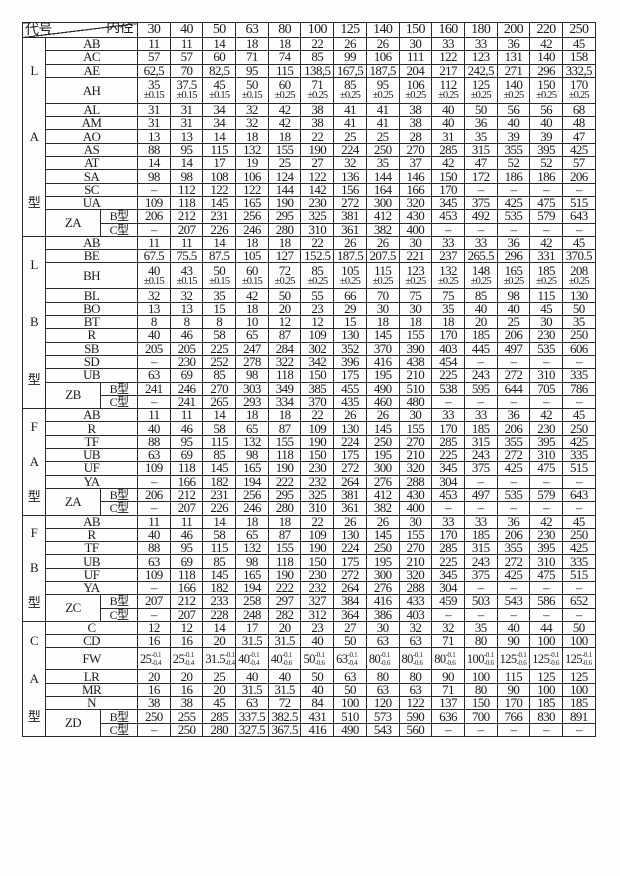  I want to click on value-cell: 586, so click(546, 601).